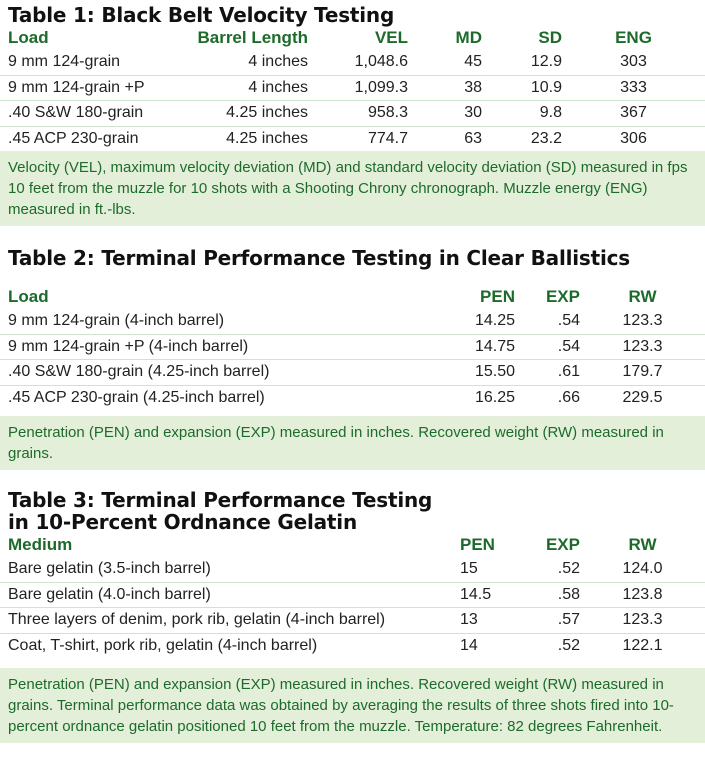 The width and height of the screenshot is (705, 757). What do you see at coordinates (210, 372) in the screenshot?
I see `table2-cell: .40 S&W 180-grain (4.25-inch barrel)` at bounding box center [210, 372].